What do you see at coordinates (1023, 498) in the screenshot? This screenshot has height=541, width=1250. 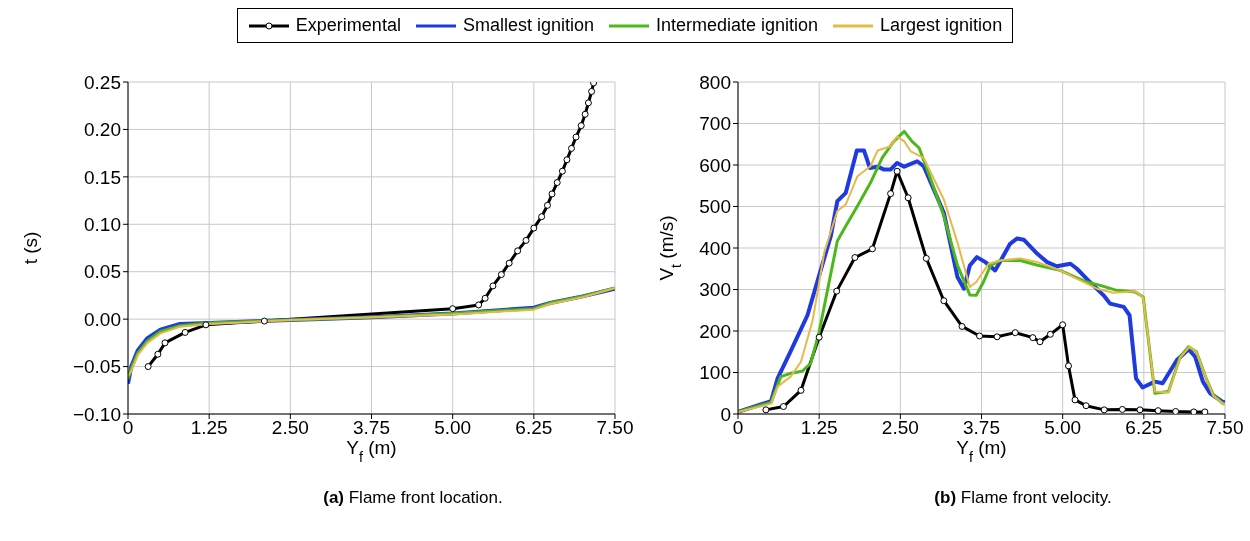 I see `text: (b) Flame front velocity.` at bounding box center [1023, 498].